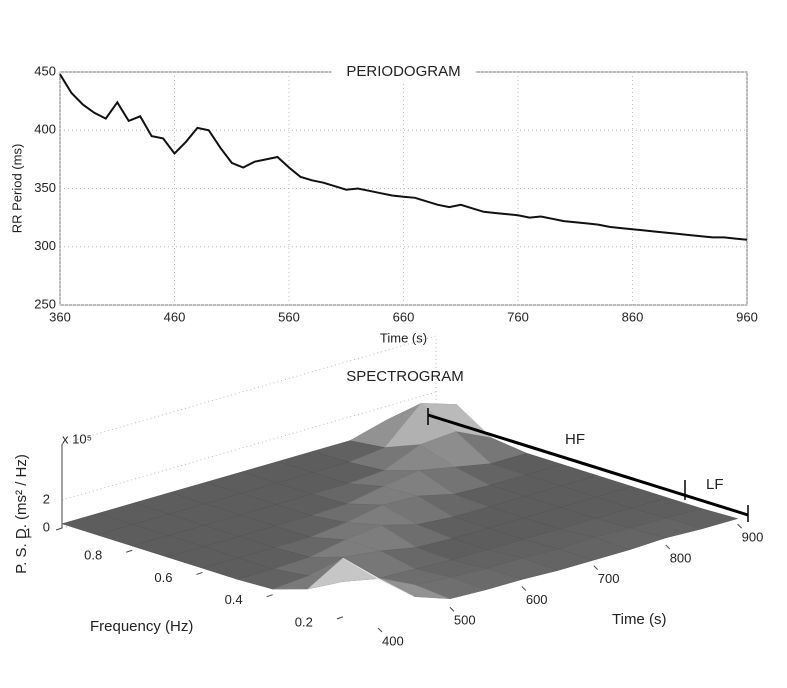  Describe the element at coordinates (46, 498) in the screenshot. I see `z-tick-label: 2` at that location.